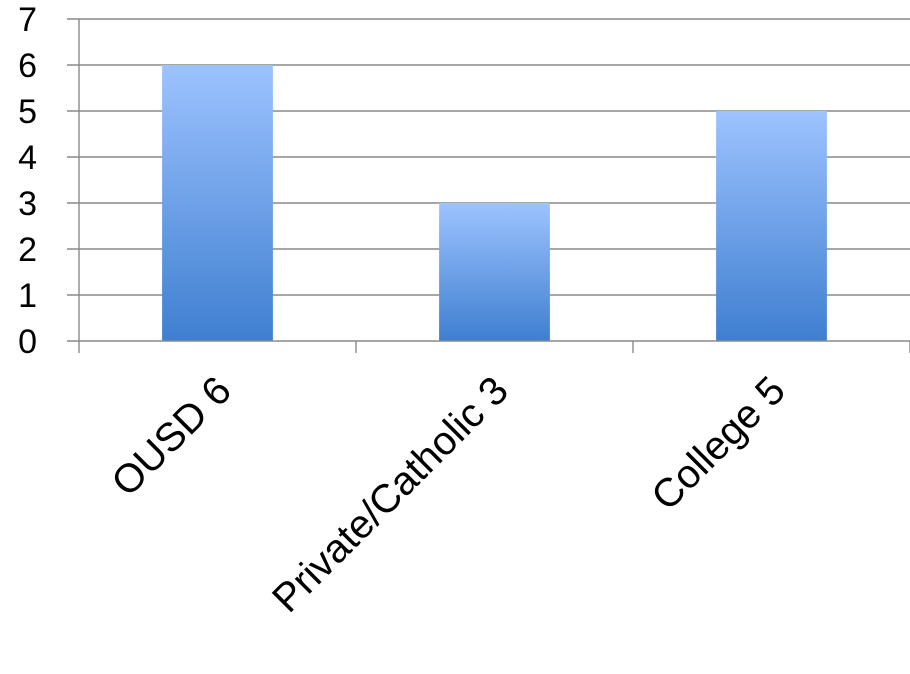 The height and width of the screenshot is (674, 910). Describe the element at coordinates (27, 20) in the screenshot. I see `y-tick-label-7: 7` at that location.